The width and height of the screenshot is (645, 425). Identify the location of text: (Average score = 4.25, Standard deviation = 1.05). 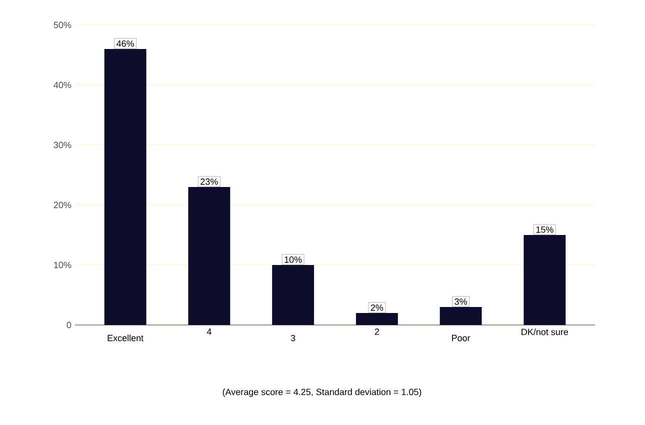
(322, 392).